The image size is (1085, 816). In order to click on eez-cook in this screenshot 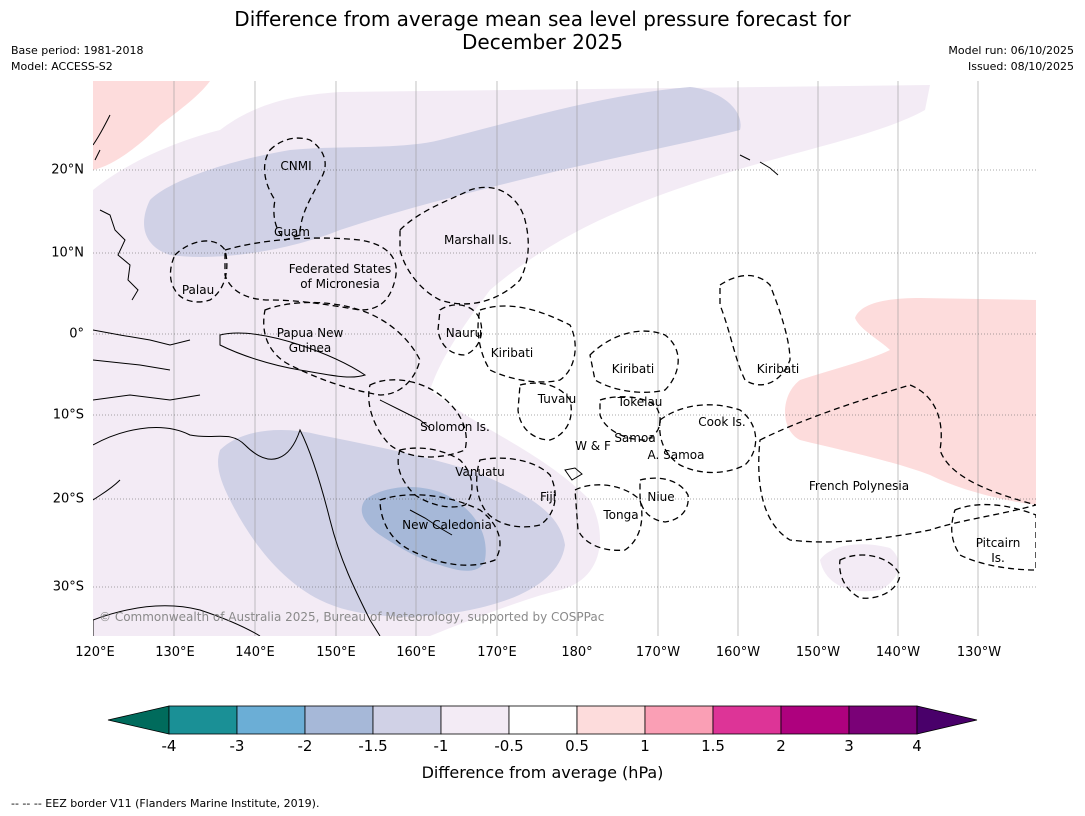, I will do `click(708, 439)`.